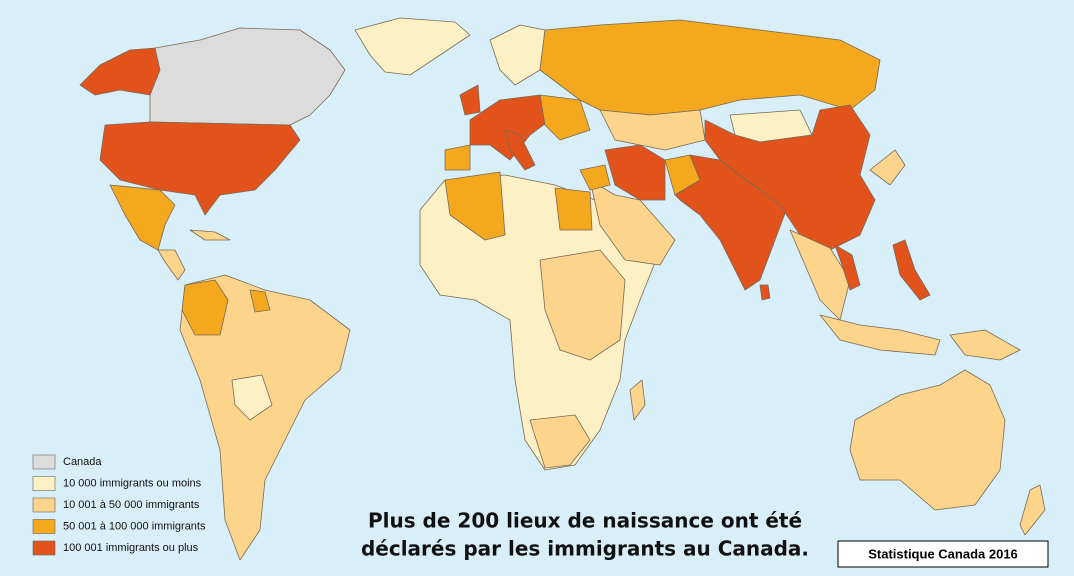 This screenshot has height=576, width=1074. Describe the element at coordinates (582, 305) in the screenshot. I see `central-east-africa` at that location.